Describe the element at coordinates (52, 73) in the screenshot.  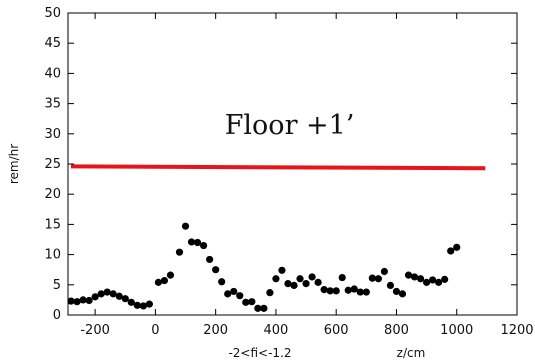
I see `y-tick-label: 40` at that location.